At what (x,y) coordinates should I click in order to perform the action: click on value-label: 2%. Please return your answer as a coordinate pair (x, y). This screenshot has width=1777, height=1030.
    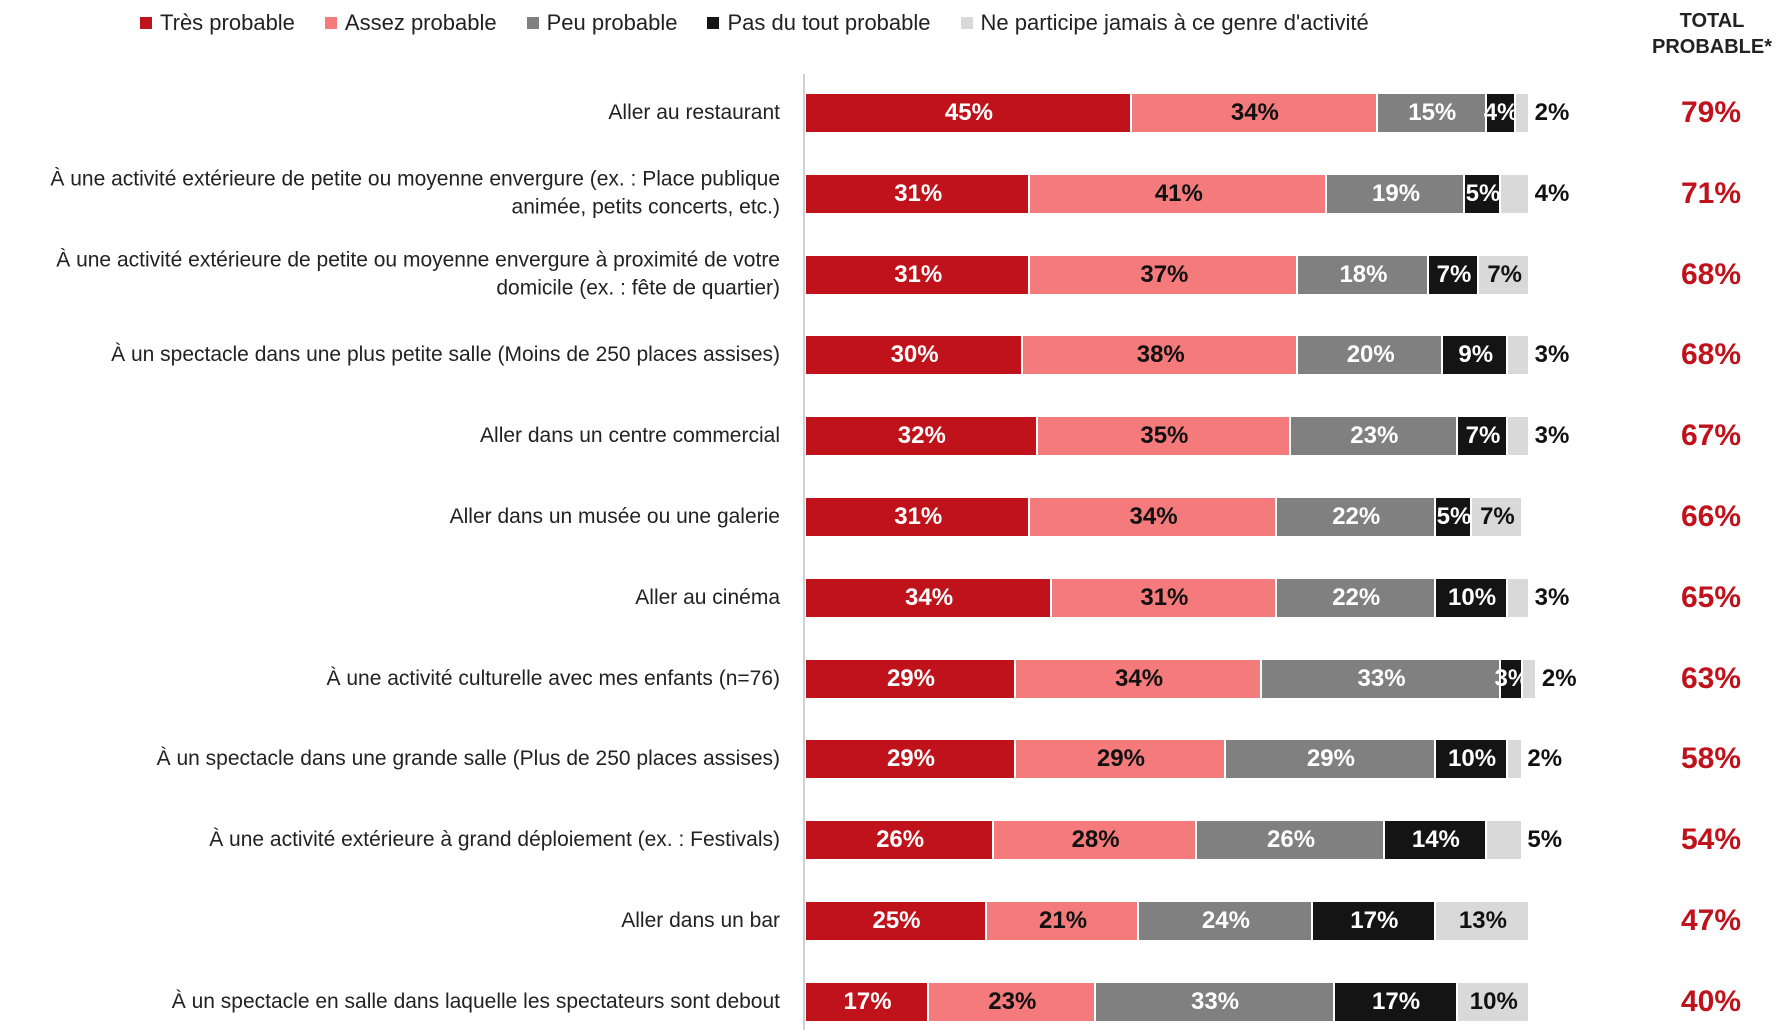
    Looking at the image, I should click on (1545, 759).